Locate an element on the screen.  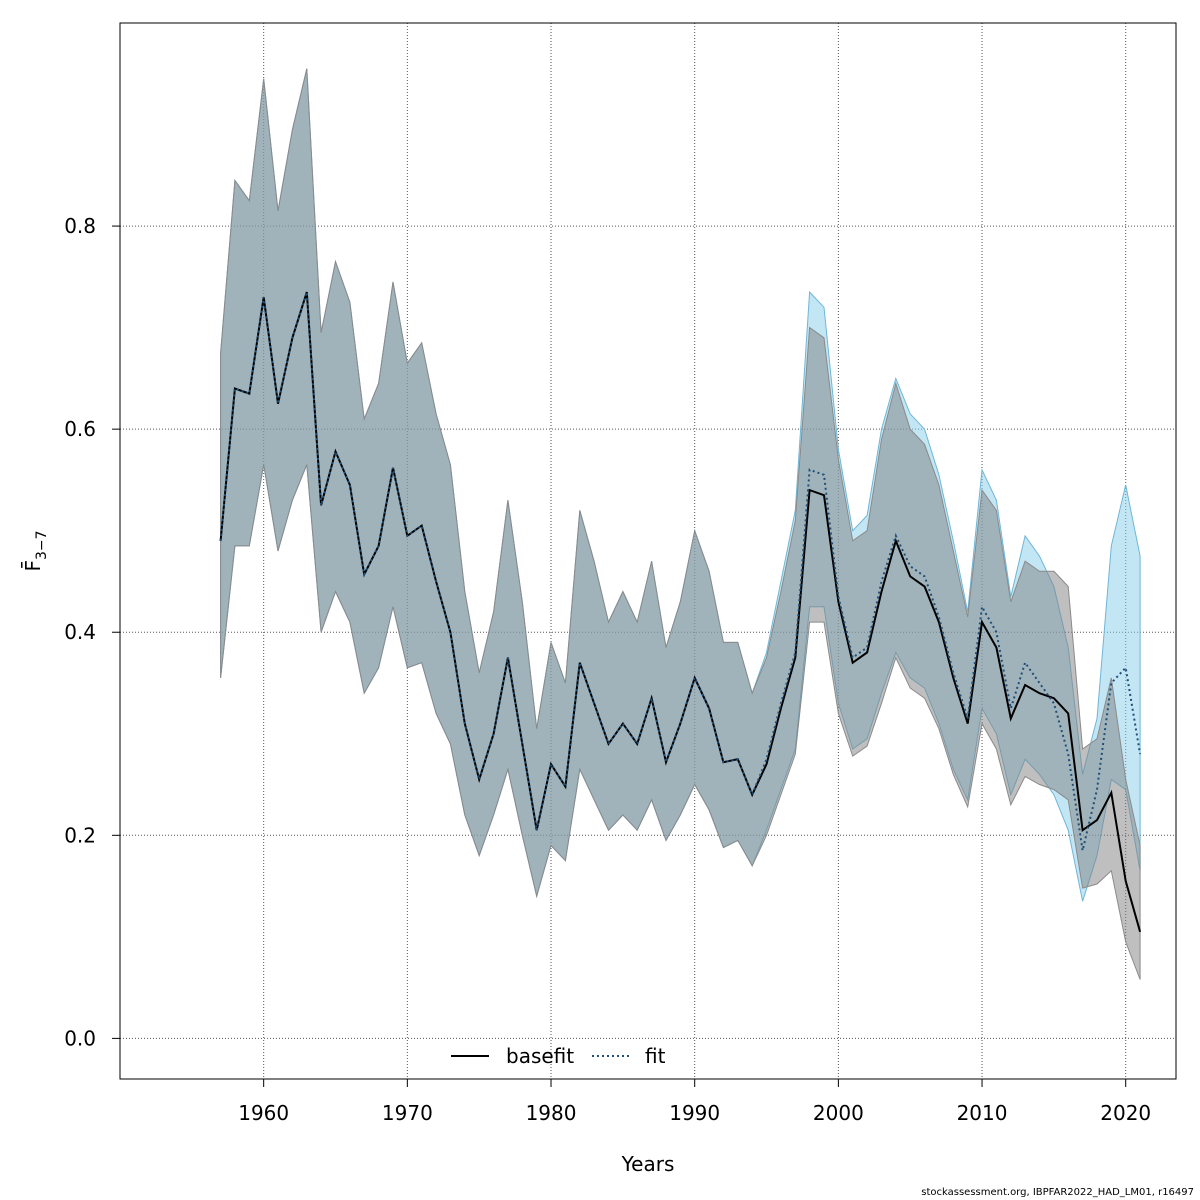
x-tick-label-1960: 1960 is located at coordinates (263, 1113).